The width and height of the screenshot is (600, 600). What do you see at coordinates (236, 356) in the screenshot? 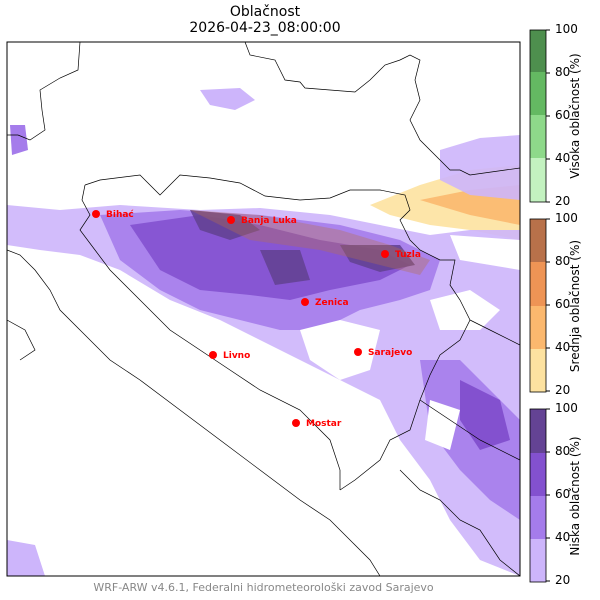
I see `city-label: Livno` at bounding box center [236, 356].